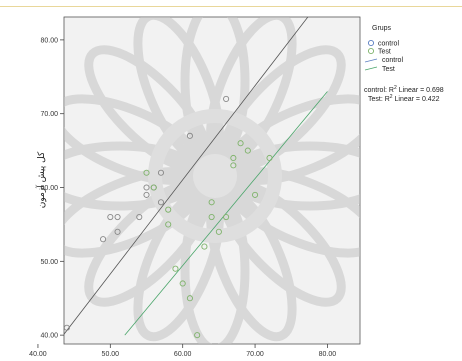 The image size is (462, 361). What do you see at coordinates (49, 262) in the screenshot?
I see `y-tick-label: 50.00` at bounding box center [49, 262].